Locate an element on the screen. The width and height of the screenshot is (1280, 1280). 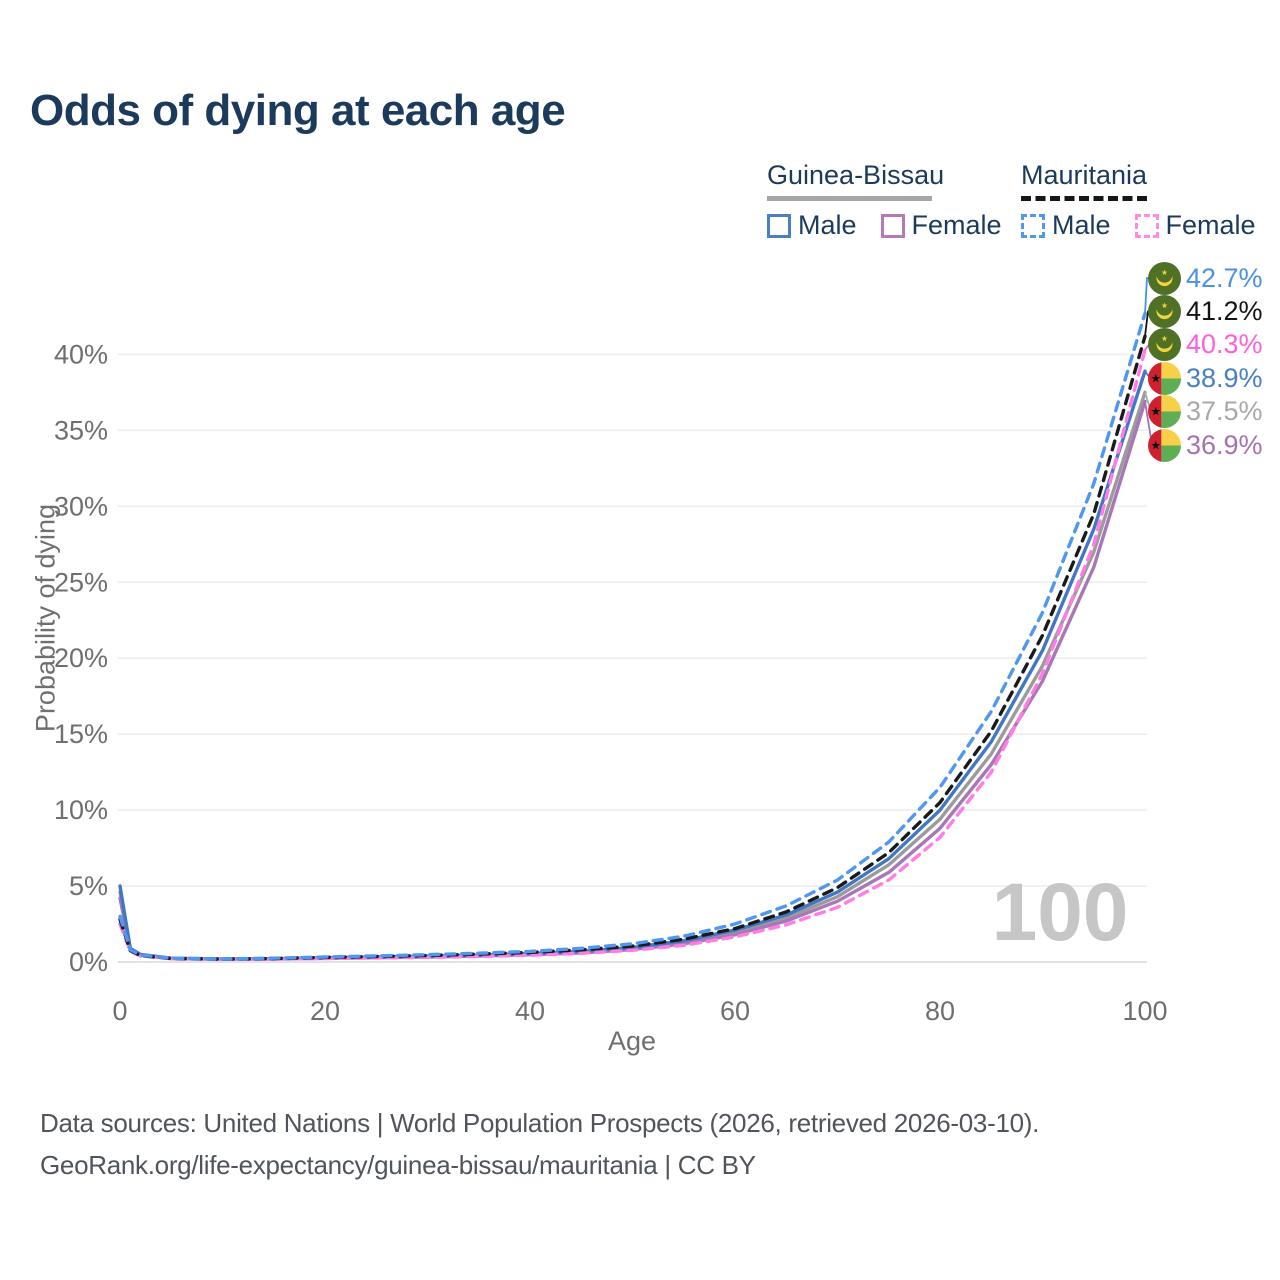
legend-item-mr-male: Male is located at coordinates (1066, 225).